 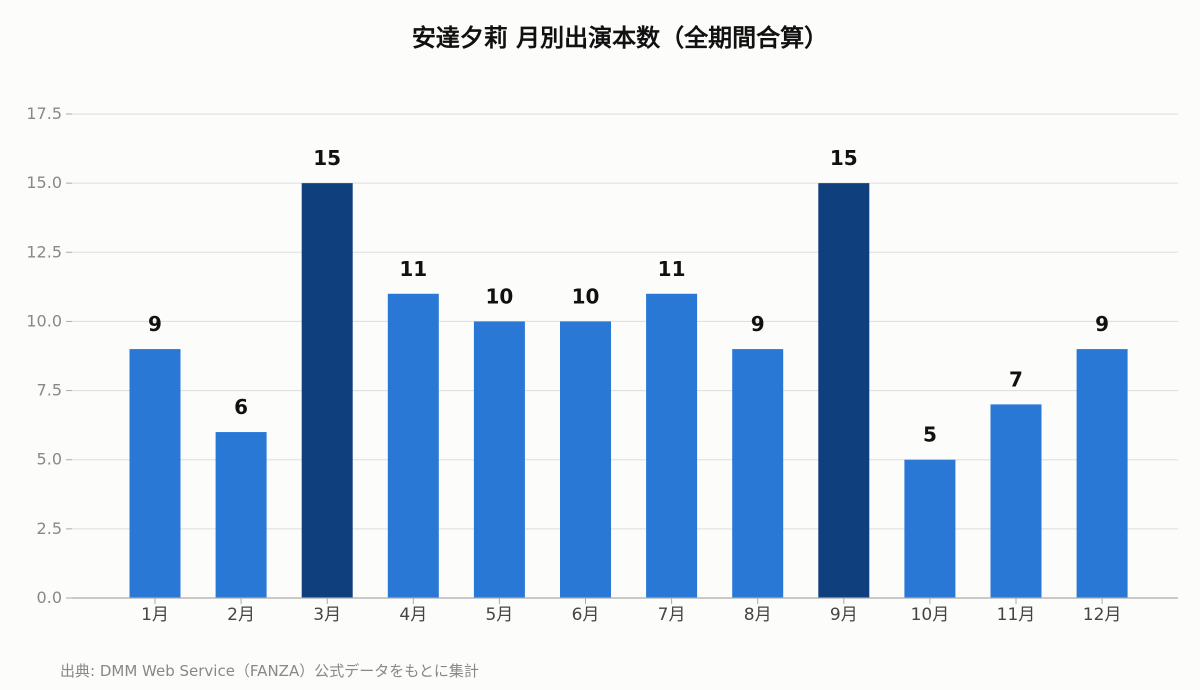 I want to click on bar-value-label: 7, so click(x=1016, y=379).